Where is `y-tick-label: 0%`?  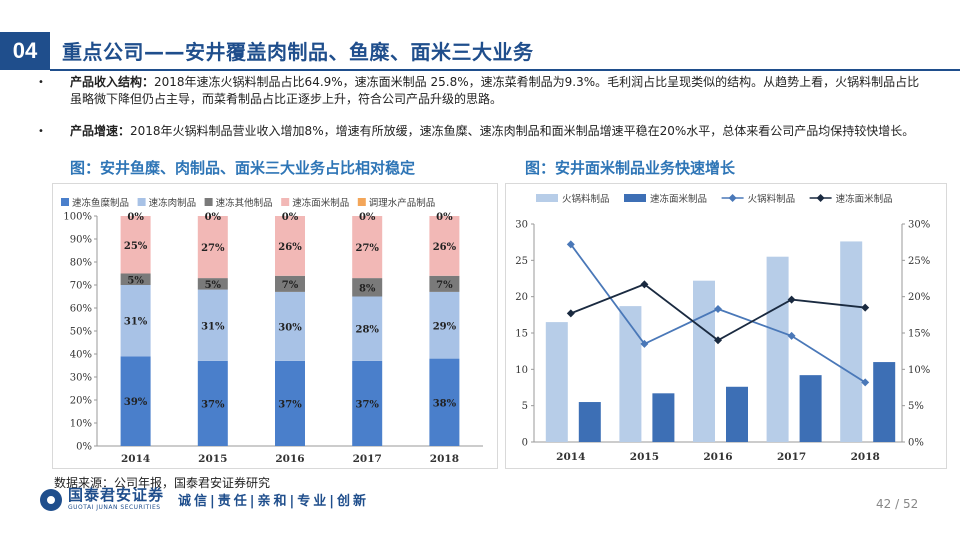
y-tick-label: 0% is located at coordinates (84, 447).